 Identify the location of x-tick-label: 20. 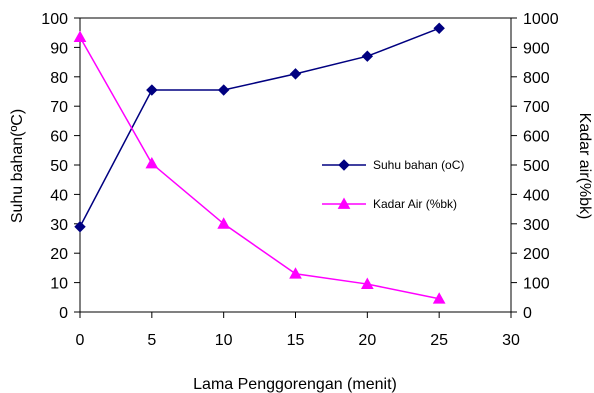
(367, 340).